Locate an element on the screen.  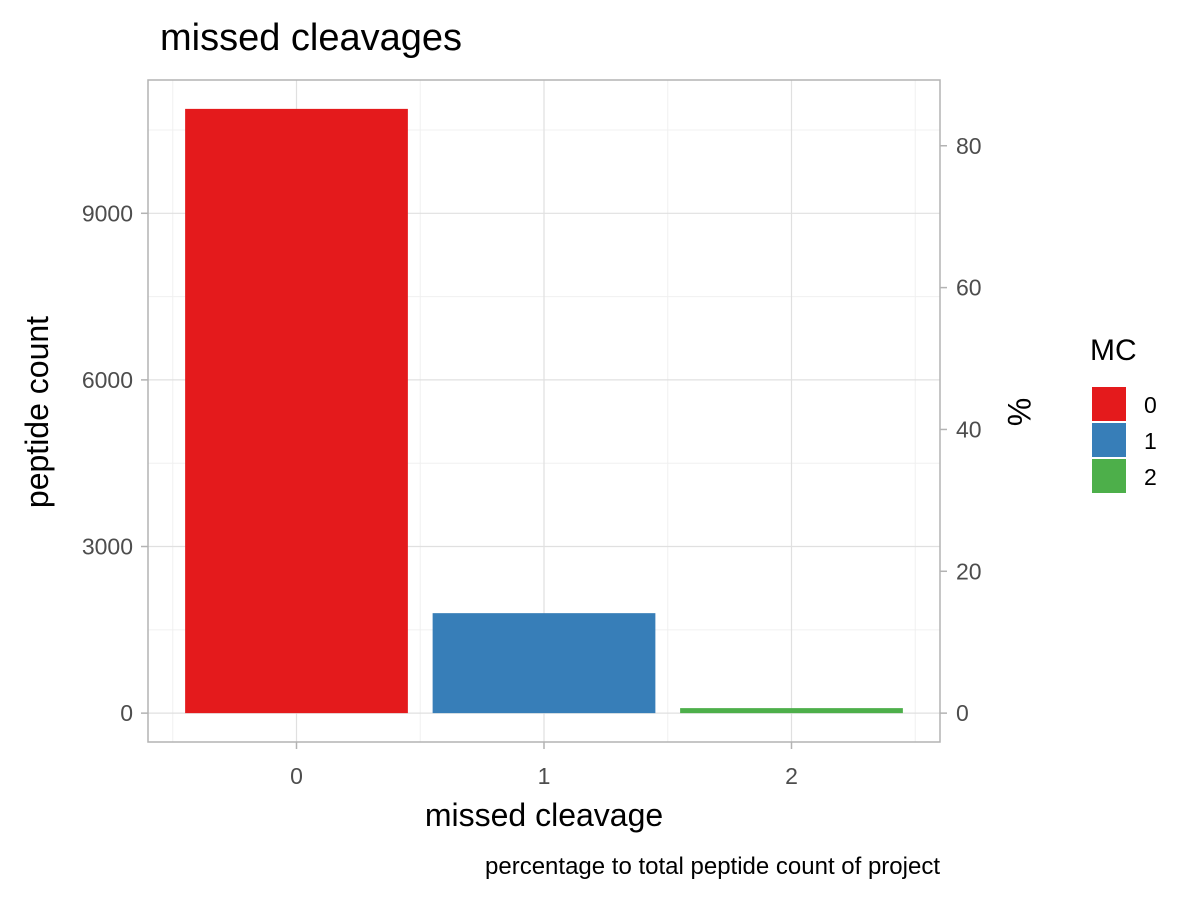
legend-title: MC is located at coordinates (1113, 350).